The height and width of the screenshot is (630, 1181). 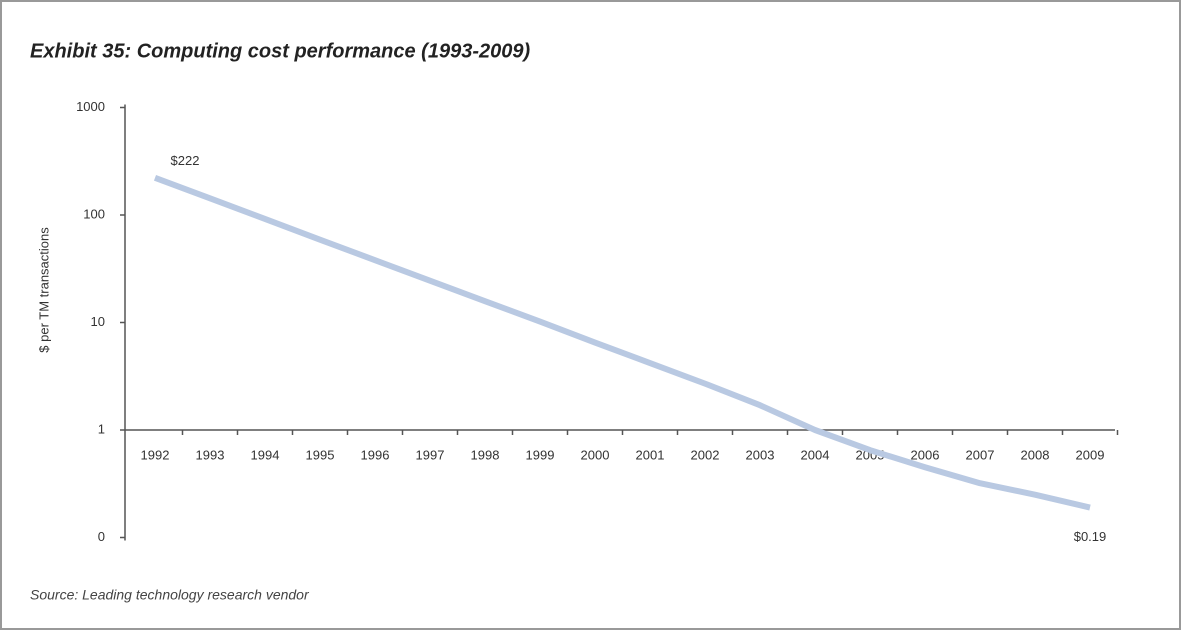 I want to click on y-tick-label: 0, so click(x=101, y=536).